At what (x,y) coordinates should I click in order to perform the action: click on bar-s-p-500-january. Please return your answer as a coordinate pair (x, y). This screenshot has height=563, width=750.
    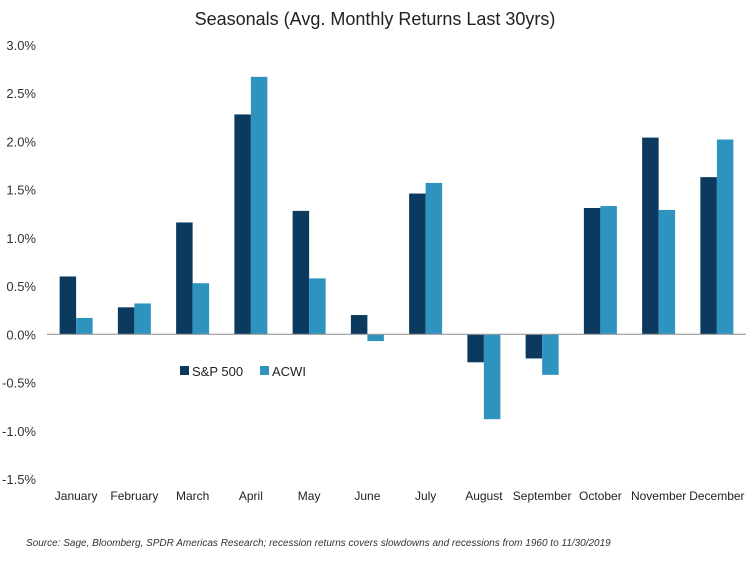
    Looking at the image, I should click on (68, 305).